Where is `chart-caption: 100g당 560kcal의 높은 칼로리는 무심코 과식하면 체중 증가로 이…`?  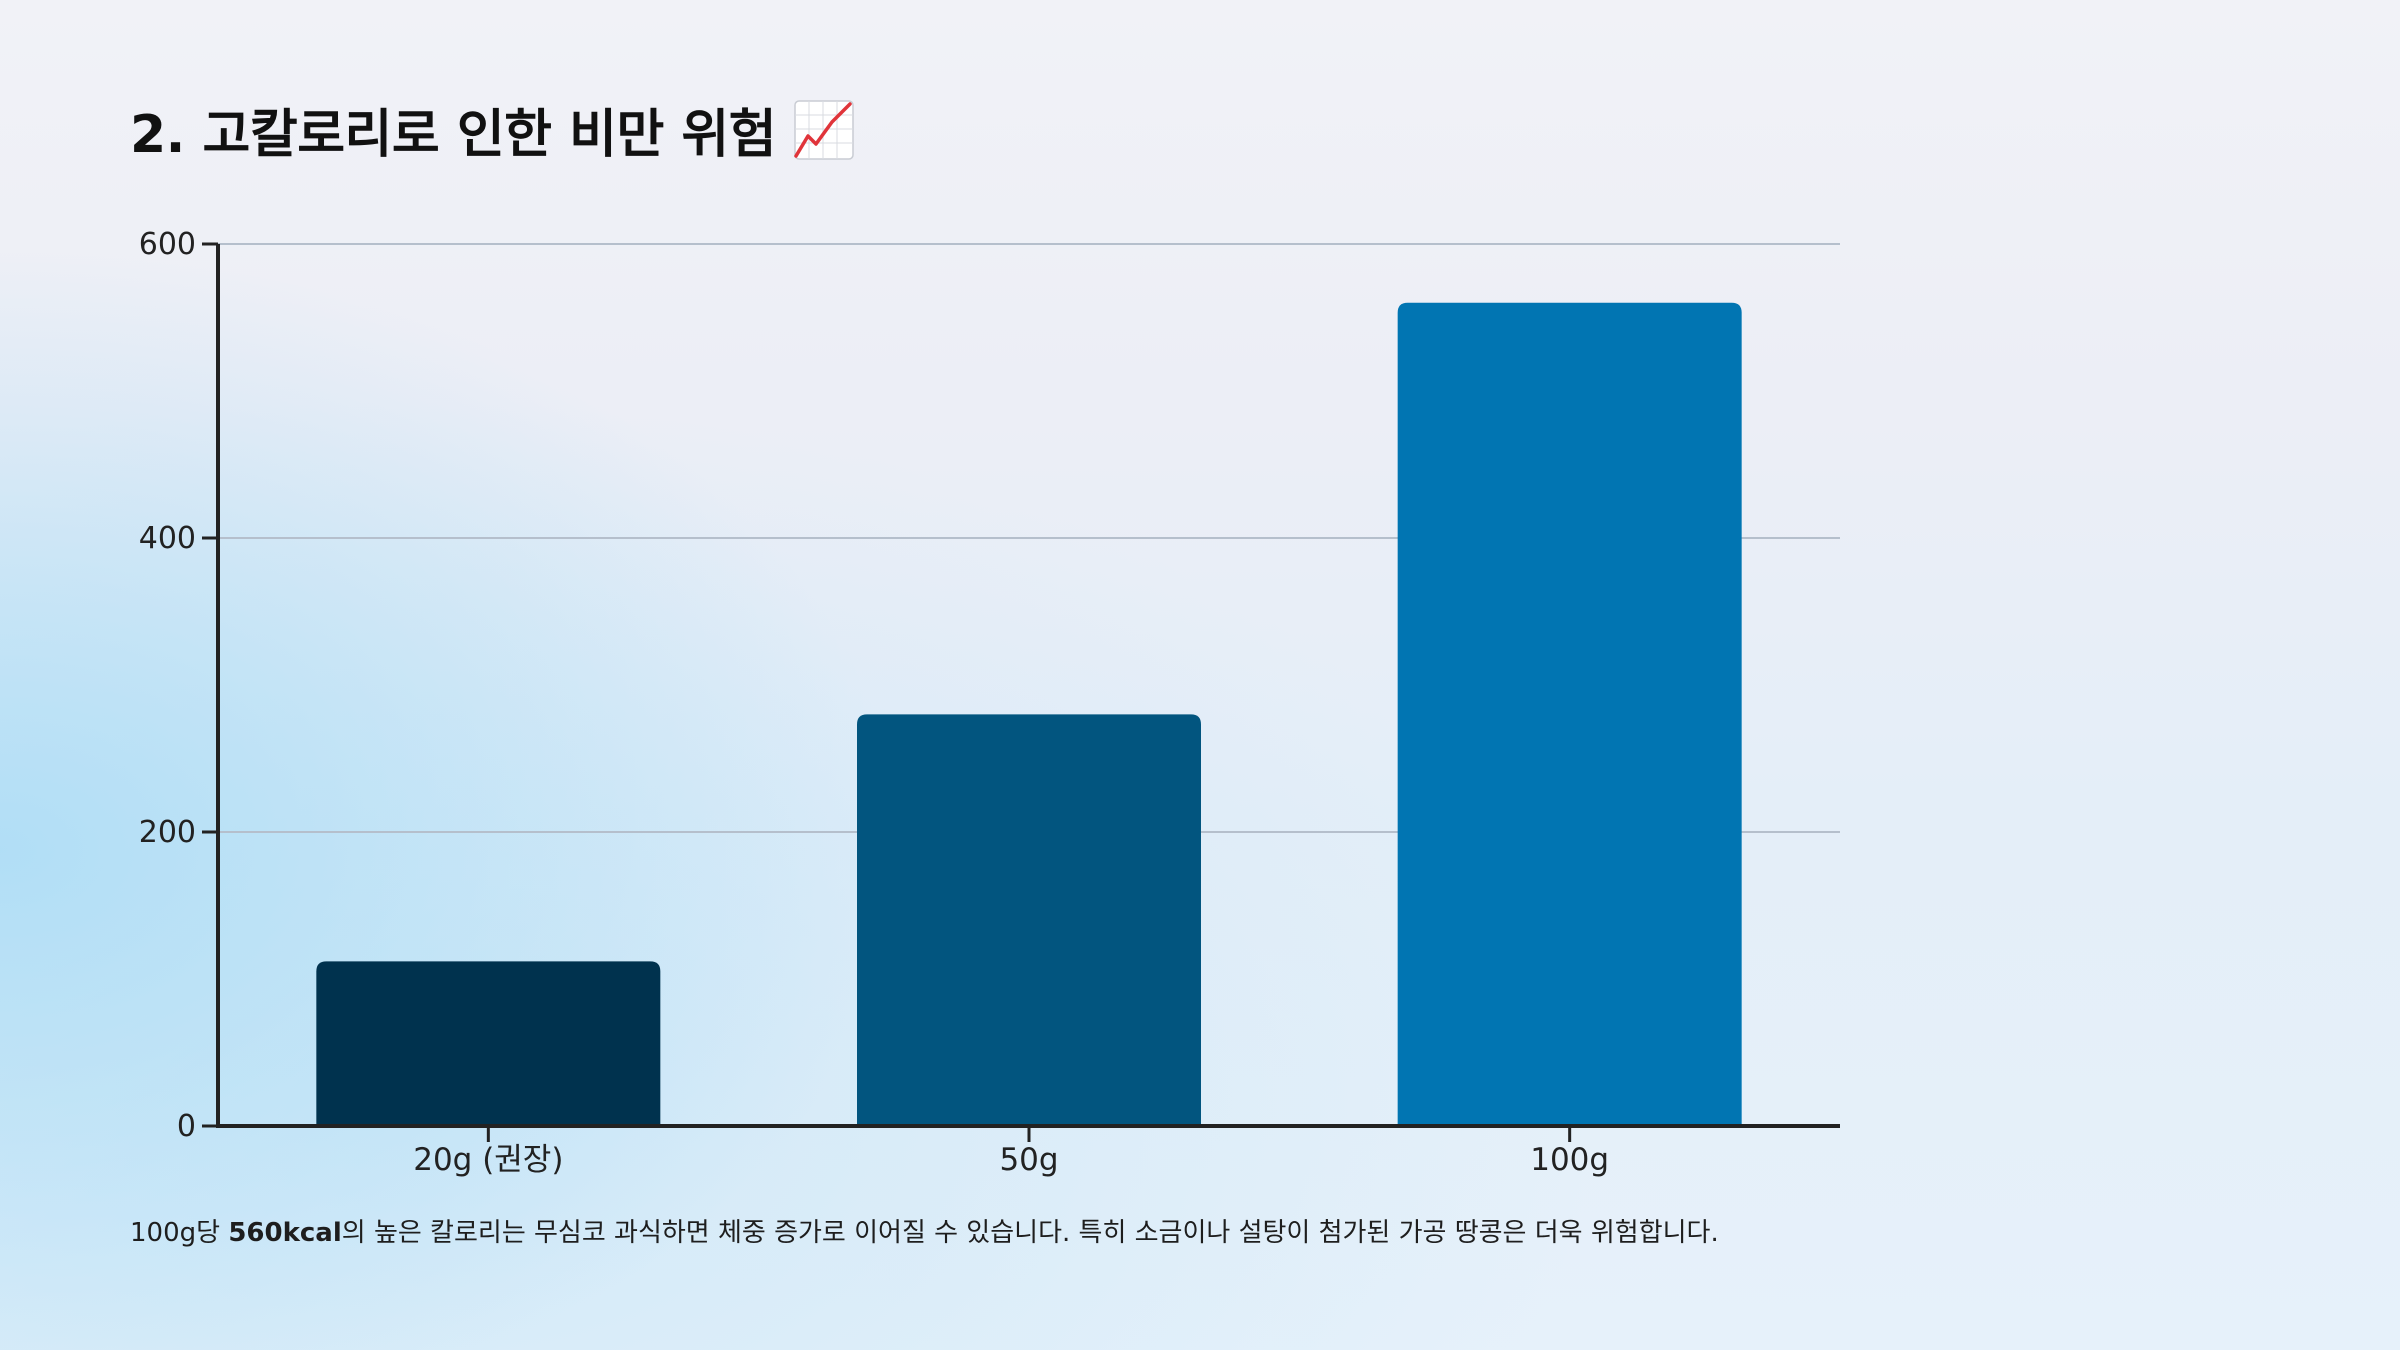 chart-caption: 100g당 560kcal의 높은 칼로리는 무심코 과식하면 체중 증가로 이… is located at coordinates (924, 1230).